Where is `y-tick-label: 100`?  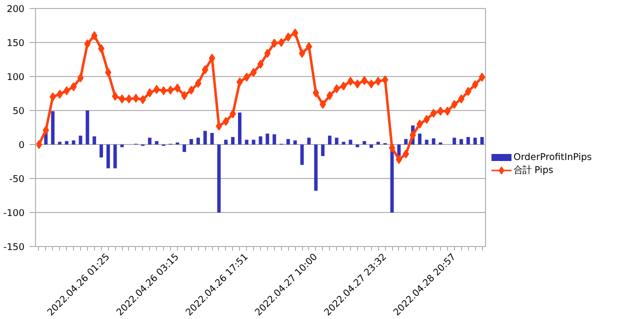
y-tick-label: 100 is located at coordinates (15, 77).